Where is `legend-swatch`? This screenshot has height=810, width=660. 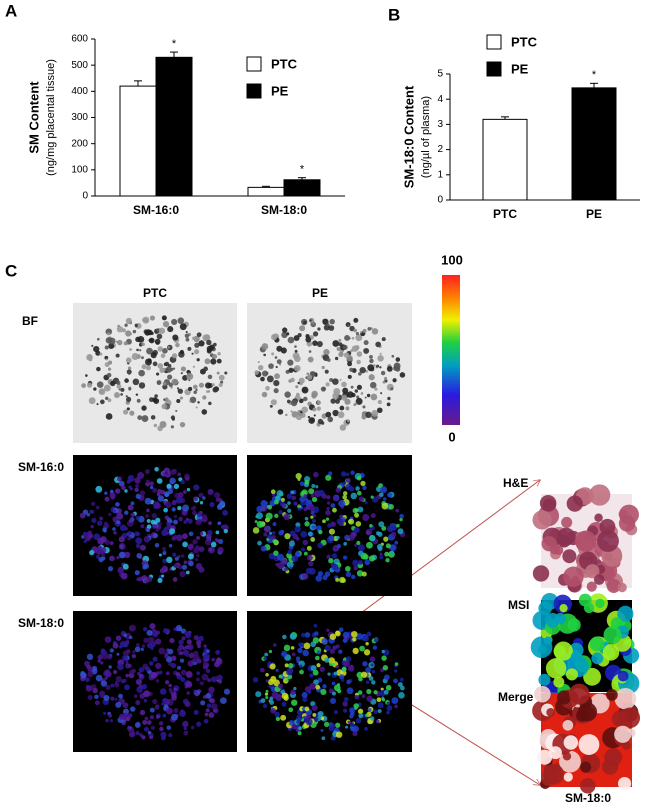 legend-swatch is located at coordinates (494, 42).